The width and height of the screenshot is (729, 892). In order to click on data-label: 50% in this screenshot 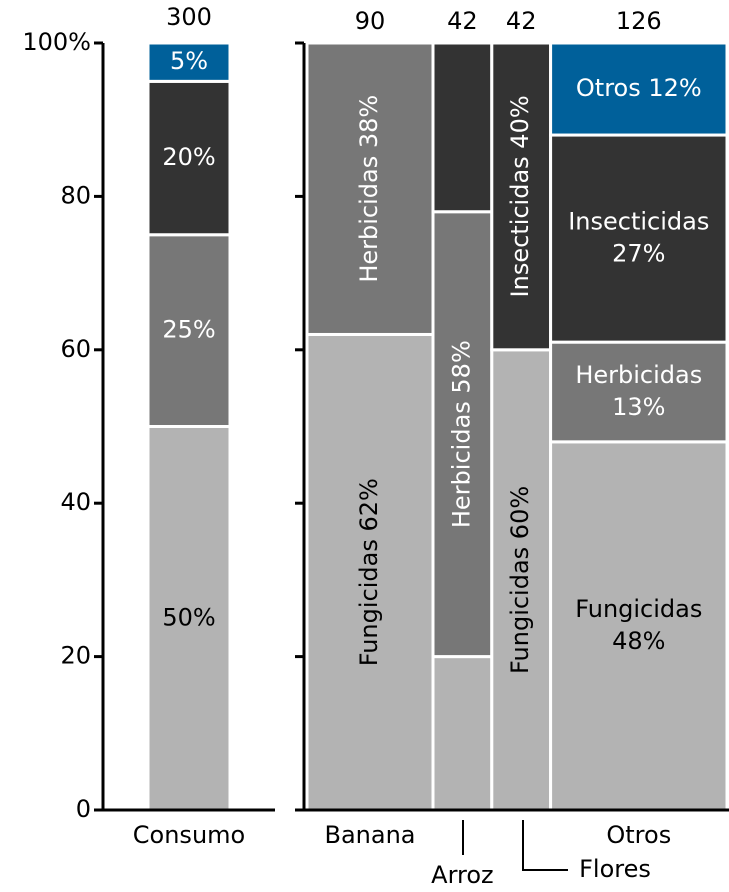, I will do `click(188, 617)`.